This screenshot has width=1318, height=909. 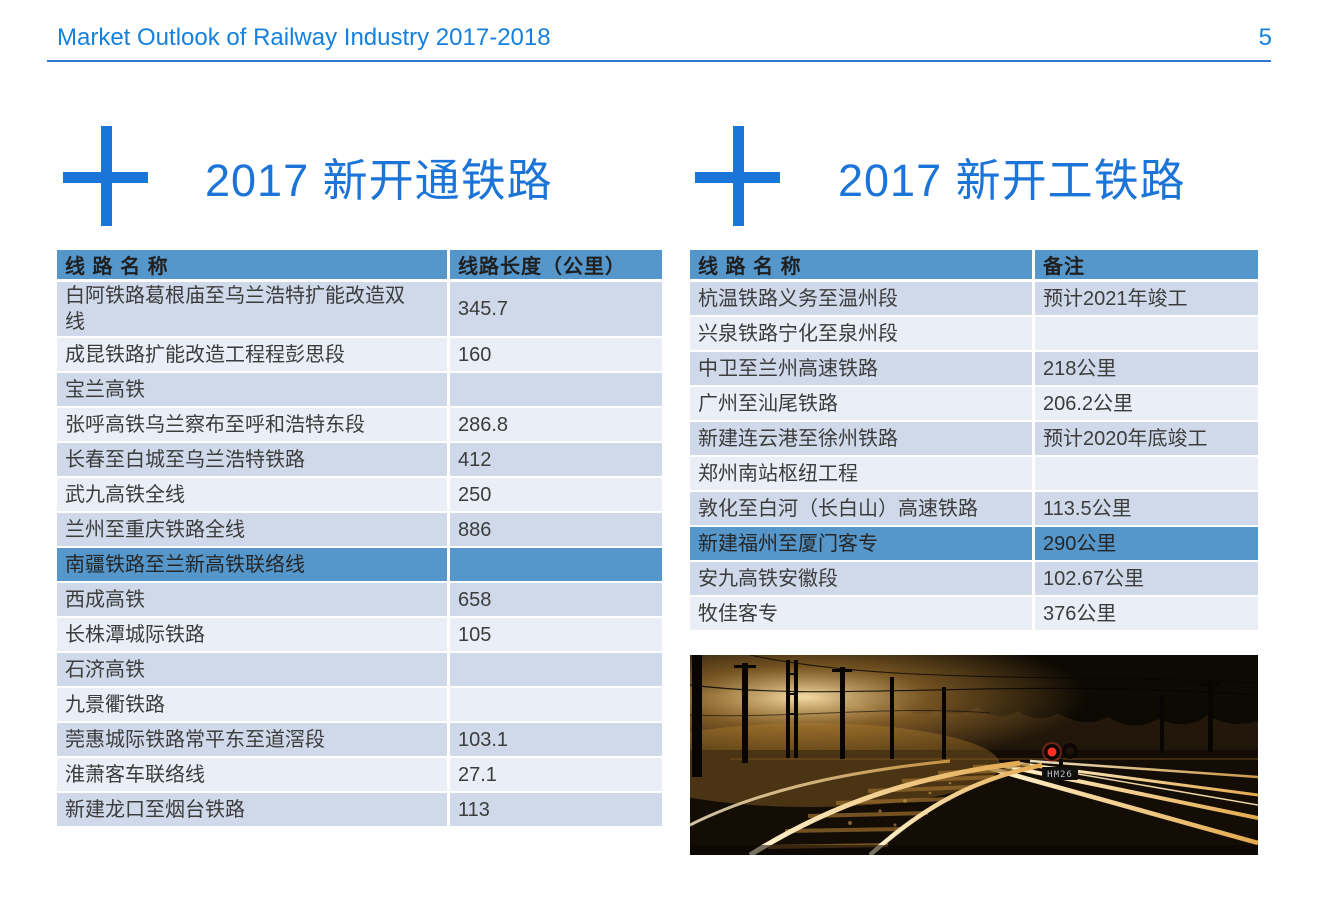 What do you see at coordinates (862, 579) in the screenshot?
I see `line-name-cell: 安九高铁安徽段` at bounding box center [862, 579].